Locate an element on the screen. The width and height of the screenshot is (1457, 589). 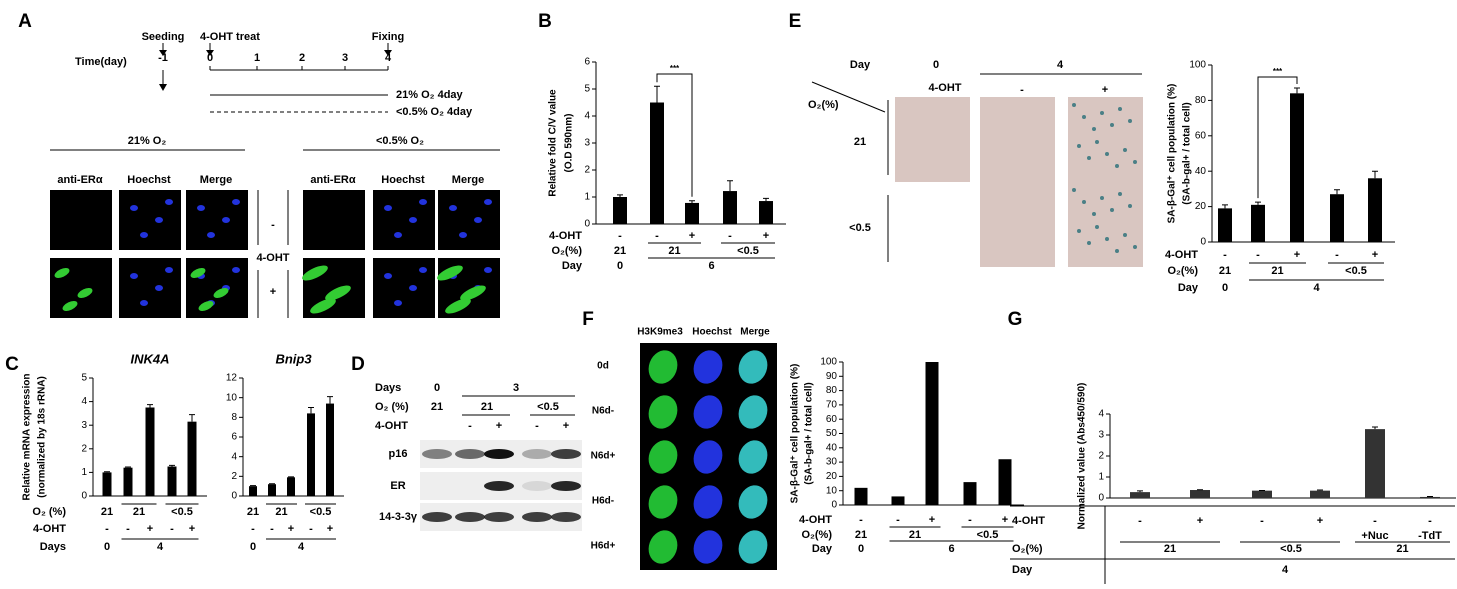
row-label: + is located at coordinates (273, 292).